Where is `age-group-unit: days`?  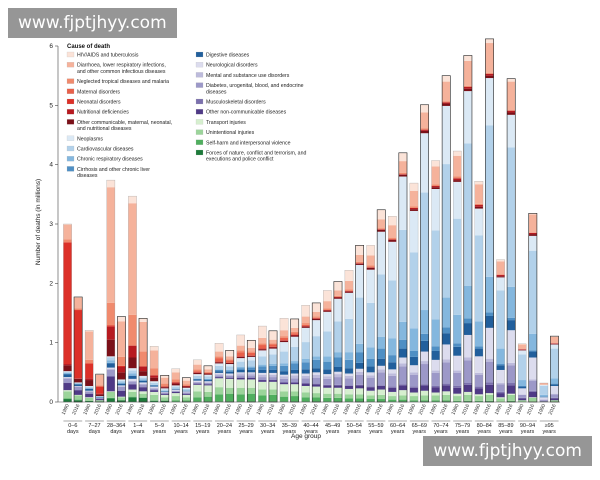
age-group-unit: days is located at coordinates (73, 432).